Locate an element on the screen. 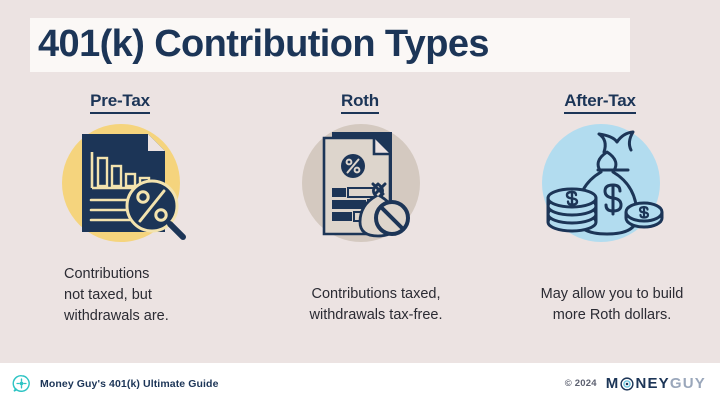  body-line: withdrawals tax-free. is located at coordinates (376, 315).